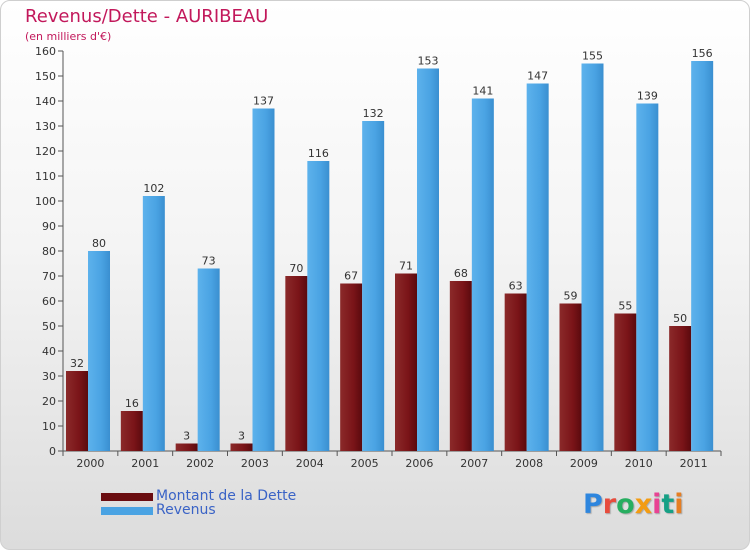  I want to click on legend-label-revenus: Revenus, so click(186, 510).